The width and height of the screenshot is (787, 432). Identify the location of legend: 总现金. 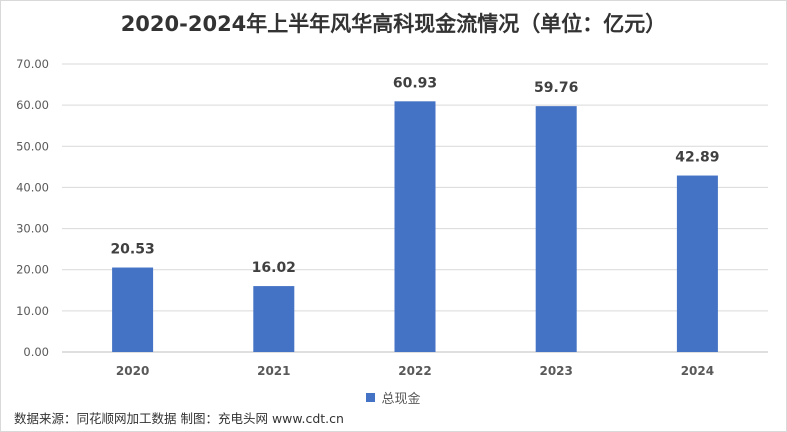
(393, 397).